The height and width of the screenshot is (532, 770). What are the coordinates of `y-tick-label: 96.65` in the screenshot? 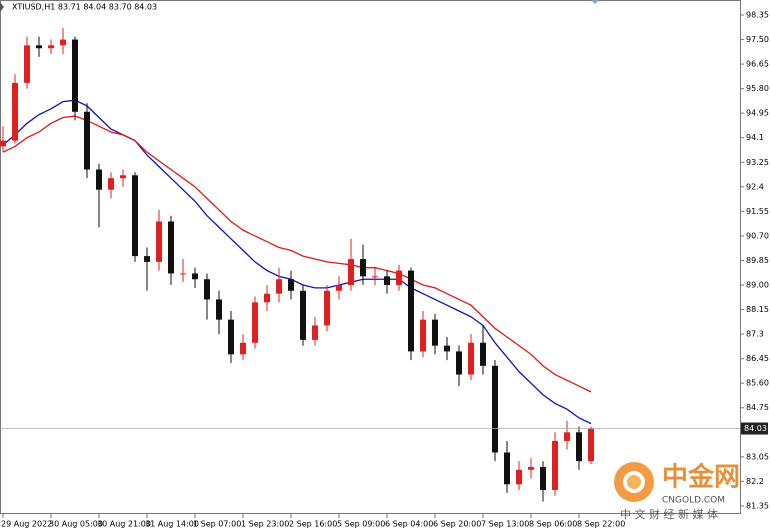 It's located at (757, 64).